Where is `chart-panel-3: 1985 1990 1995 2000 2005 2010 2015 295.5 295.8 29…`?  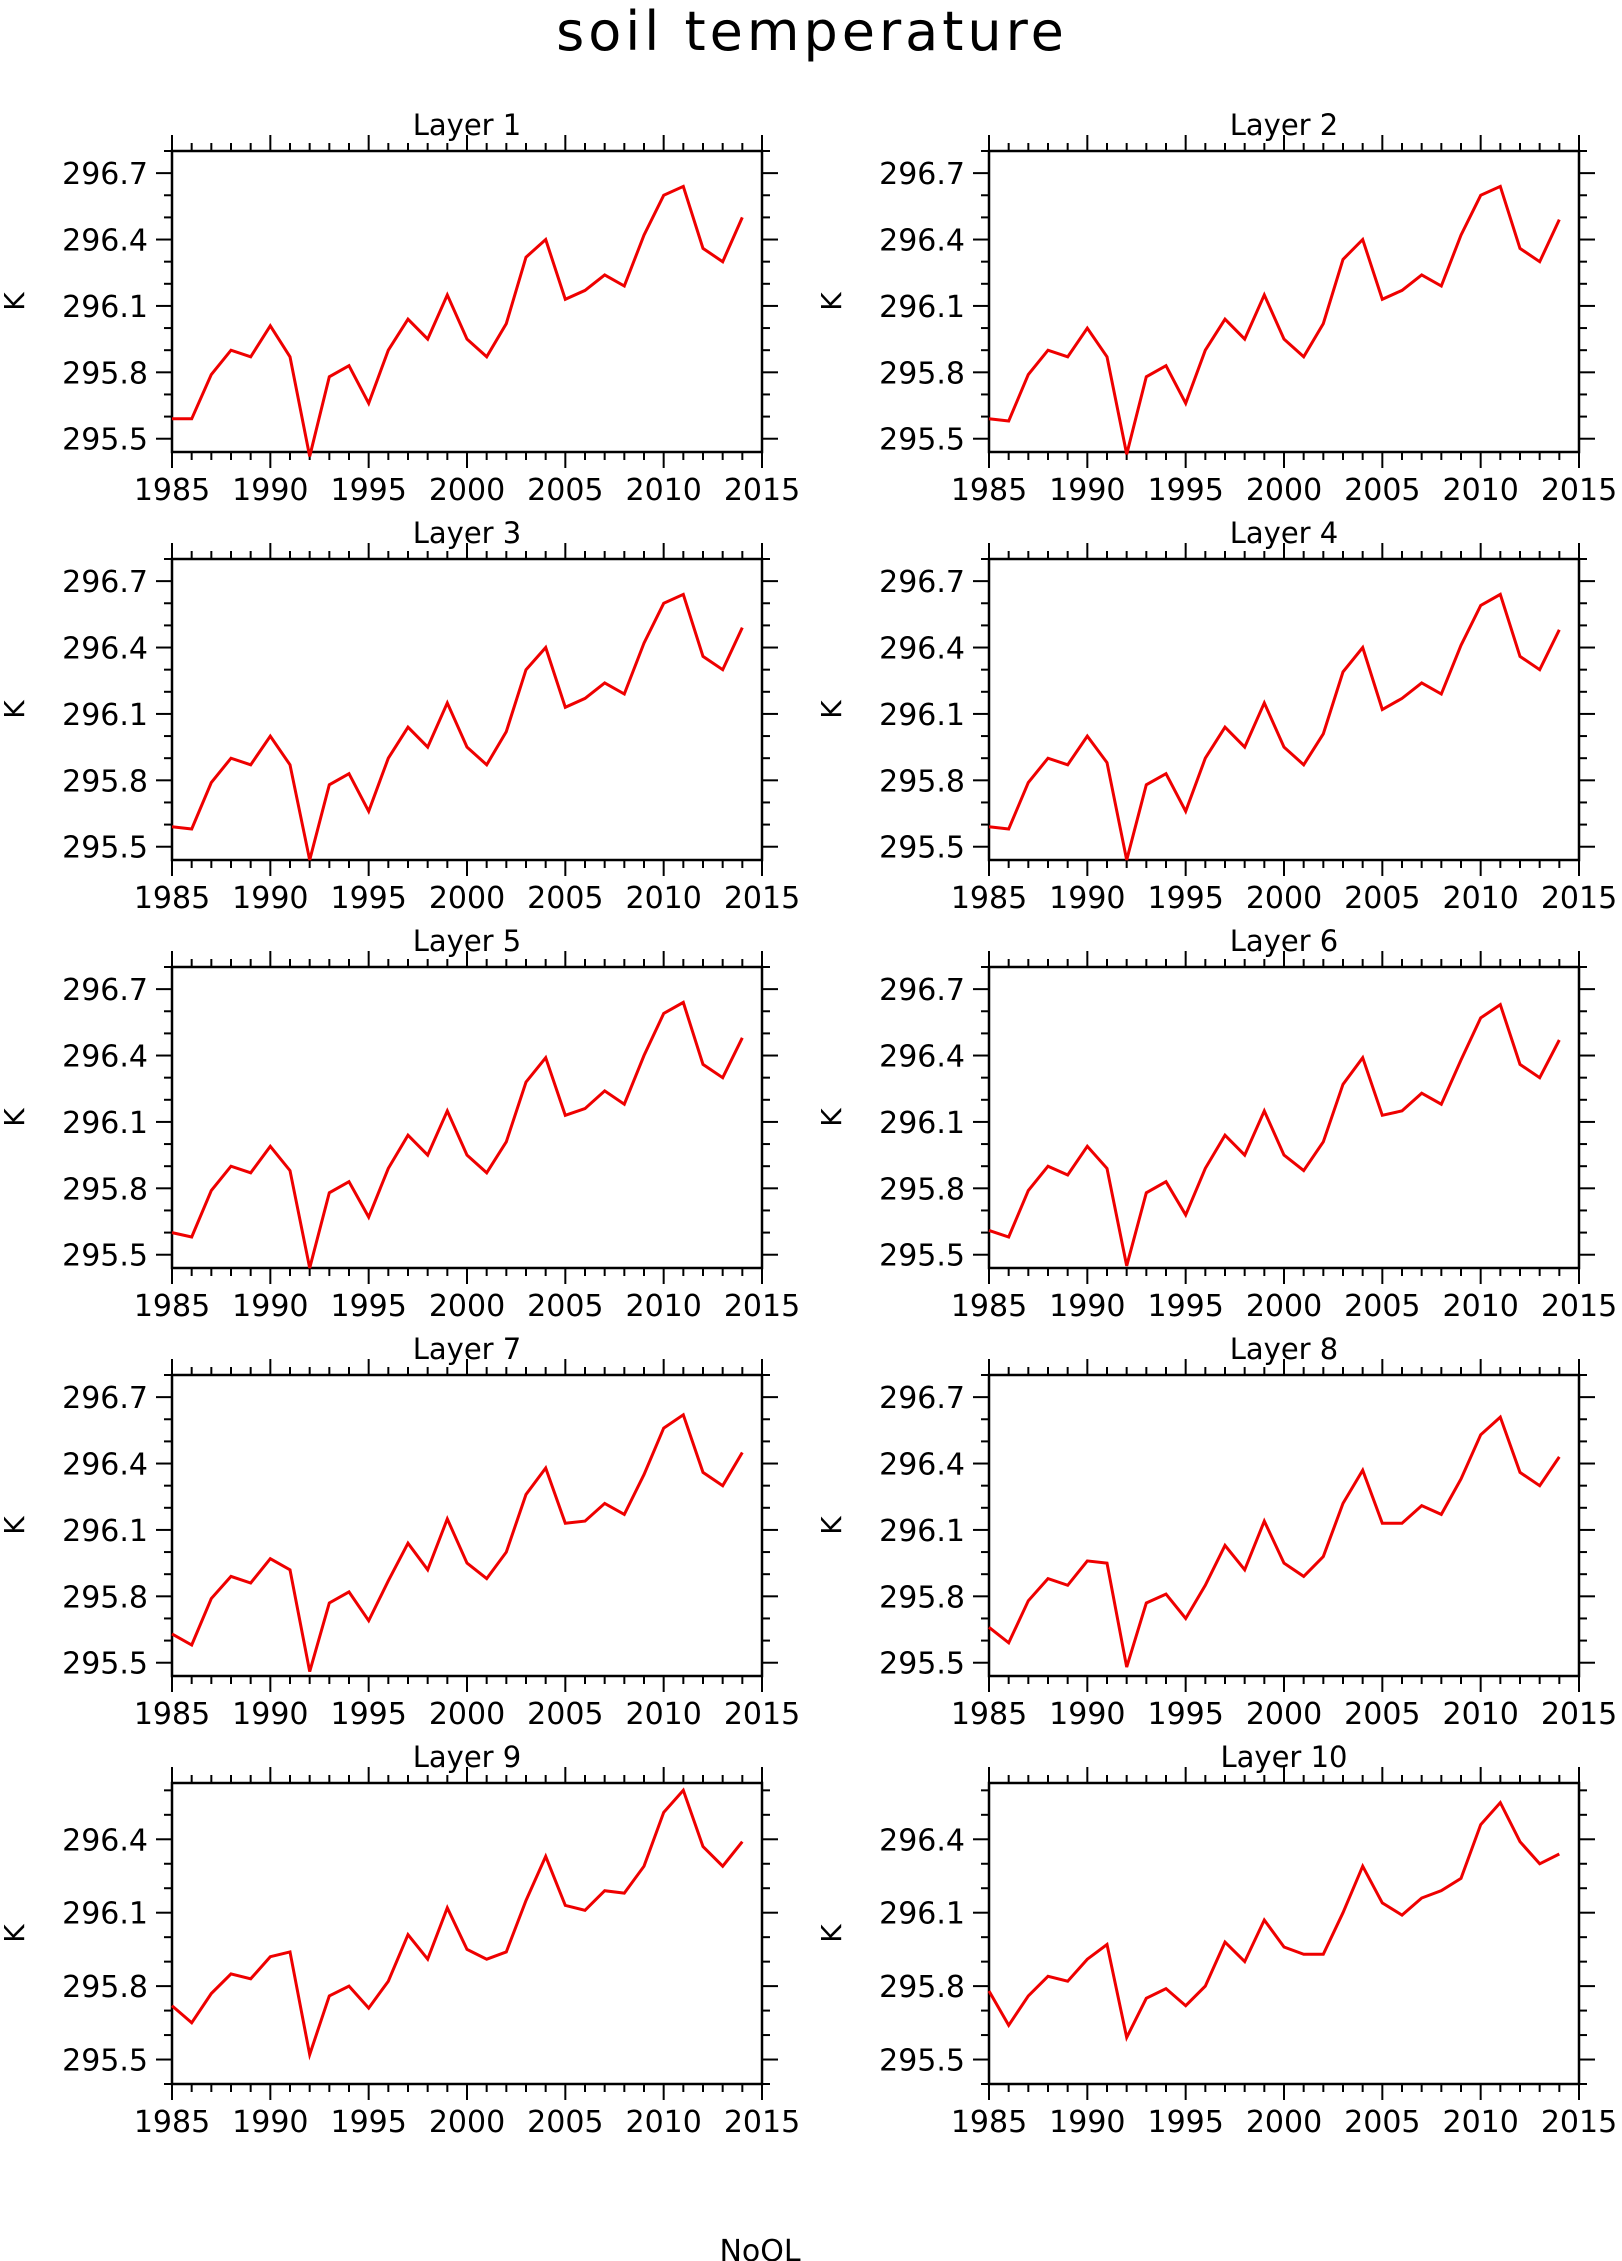 chart-panel-3: 1985 1990 1995 2000 2005 2010 2015 295.5 295.8 29… is located at coordinates (400, 716).